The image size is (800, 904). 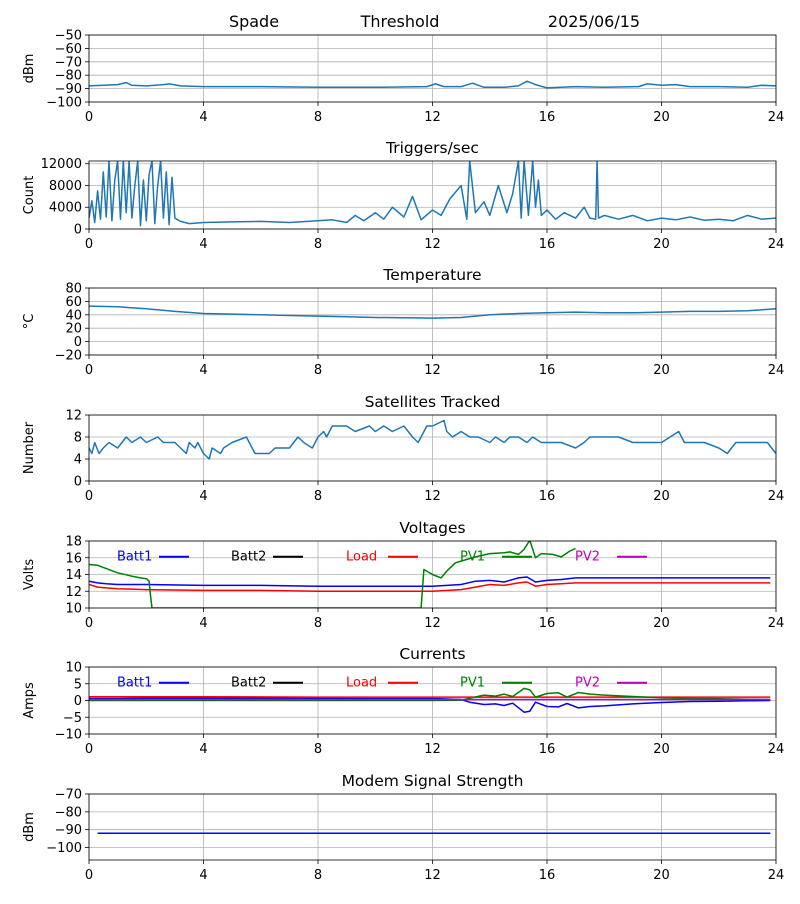 I want to click on y-tick-label: 16, so click(x=73, y=558).